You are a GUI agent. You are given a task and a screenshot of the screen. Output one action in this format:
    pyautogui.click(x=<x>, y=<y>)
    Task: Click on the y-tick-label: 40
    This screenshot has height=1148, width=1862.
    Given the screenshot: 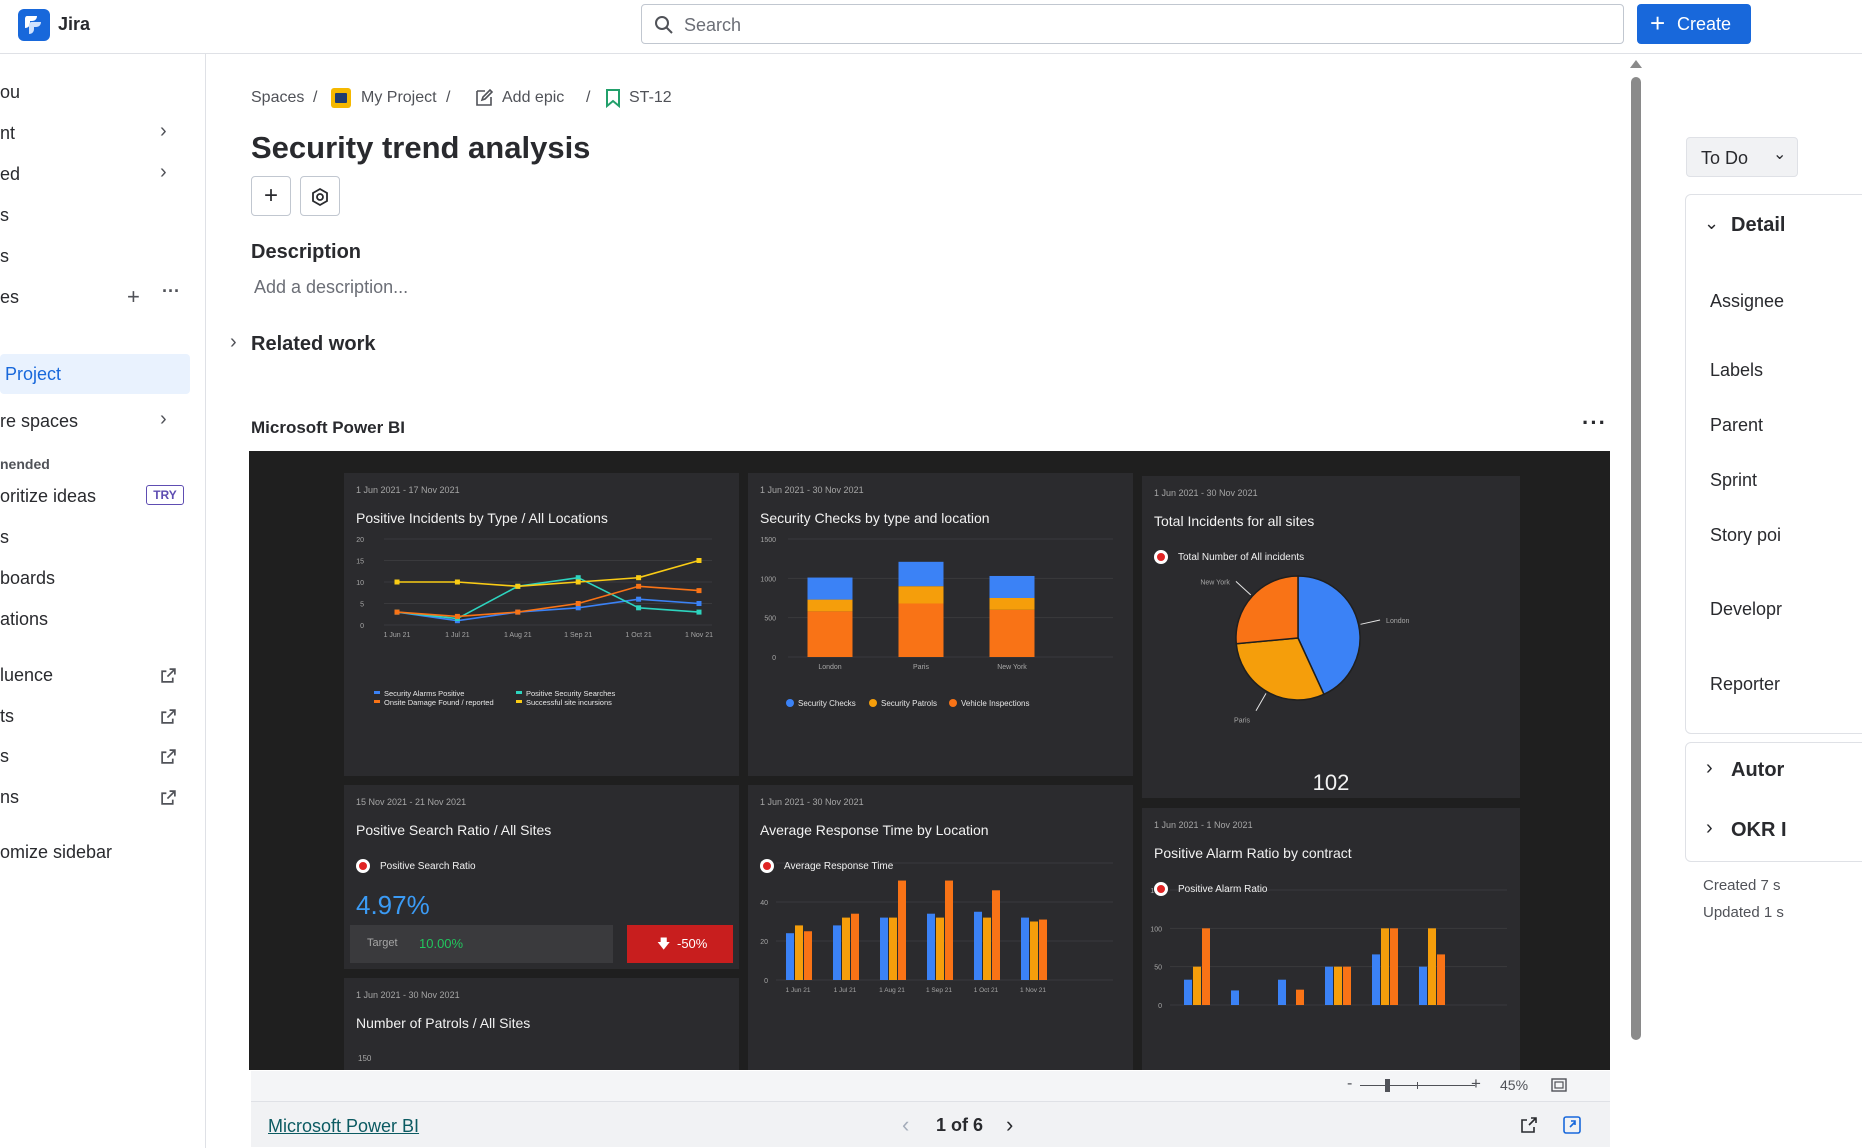 What is the action you would take?
    pyautogui.click(x=764, y=903)
    